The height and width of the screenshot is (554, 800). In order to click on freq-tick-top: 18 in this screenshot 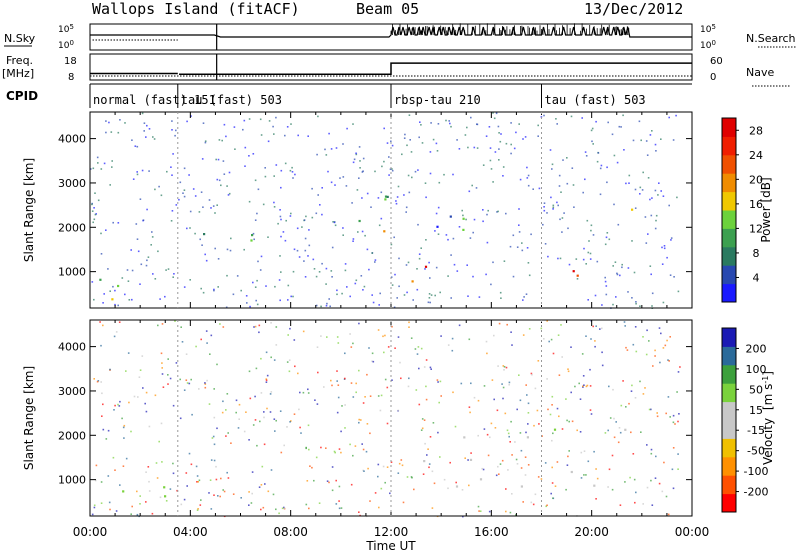, I will do `click(70, 61)`.